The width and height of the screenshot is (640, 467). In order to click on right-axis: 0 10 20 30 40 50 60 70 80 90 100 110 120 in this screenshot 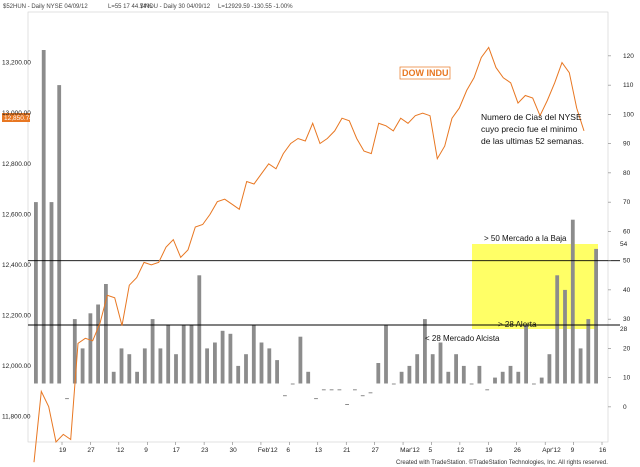, I will do `click(621, 232)`.